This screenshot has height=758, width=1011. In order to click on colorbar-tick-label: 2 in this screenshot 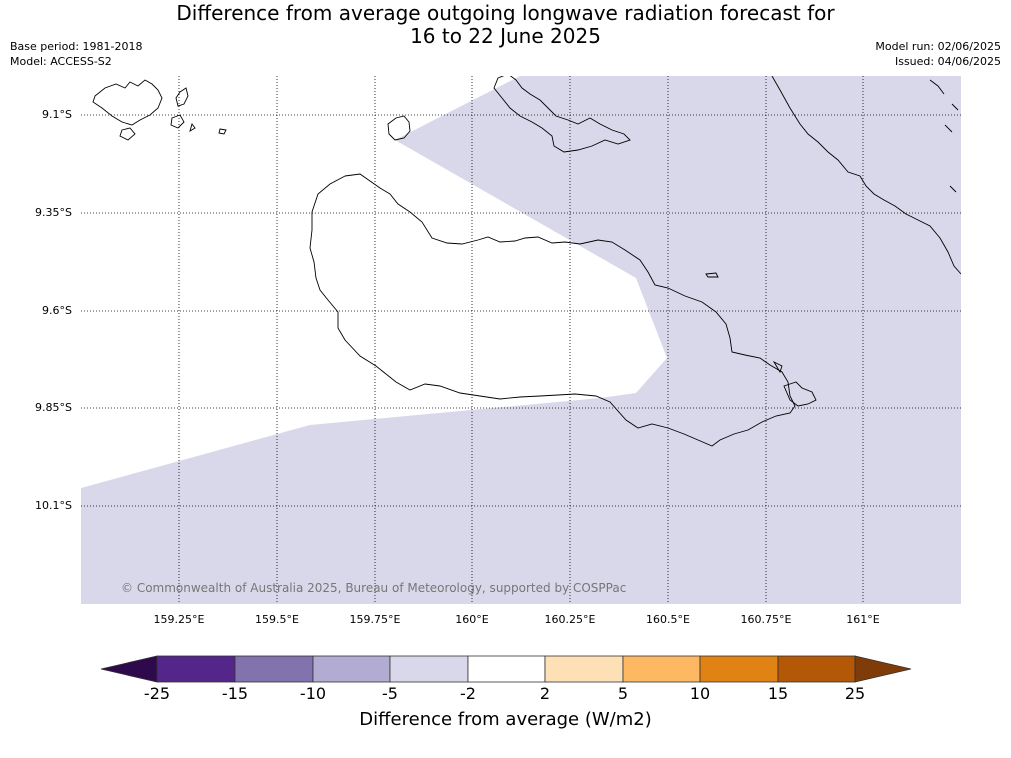, I will do `click(545, 693)`.